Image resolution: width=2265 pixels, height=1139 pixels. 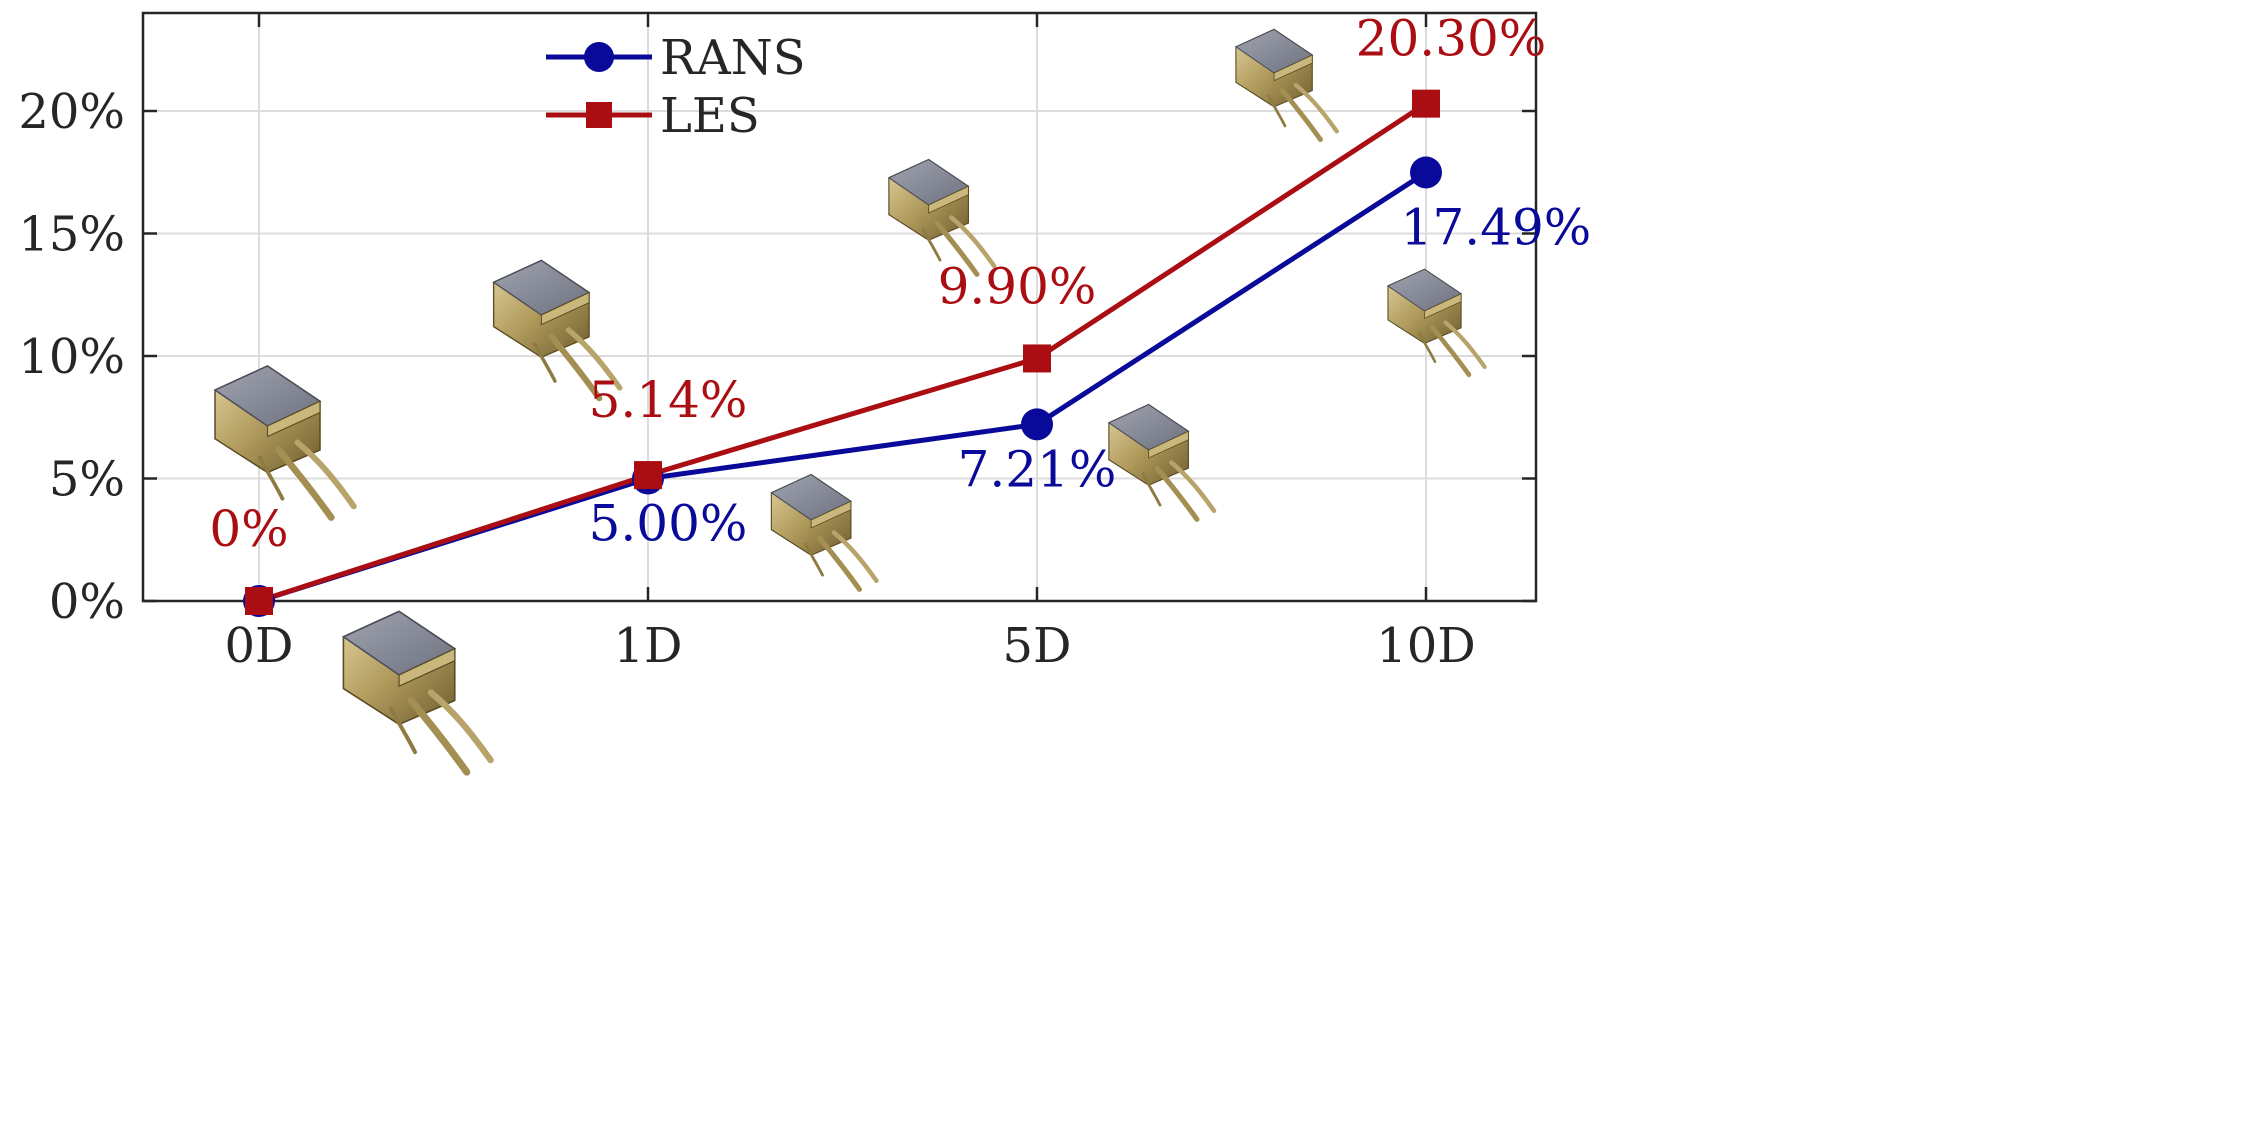 I want to click on legend-label-rans: RANS, so click(x=733, y=58).